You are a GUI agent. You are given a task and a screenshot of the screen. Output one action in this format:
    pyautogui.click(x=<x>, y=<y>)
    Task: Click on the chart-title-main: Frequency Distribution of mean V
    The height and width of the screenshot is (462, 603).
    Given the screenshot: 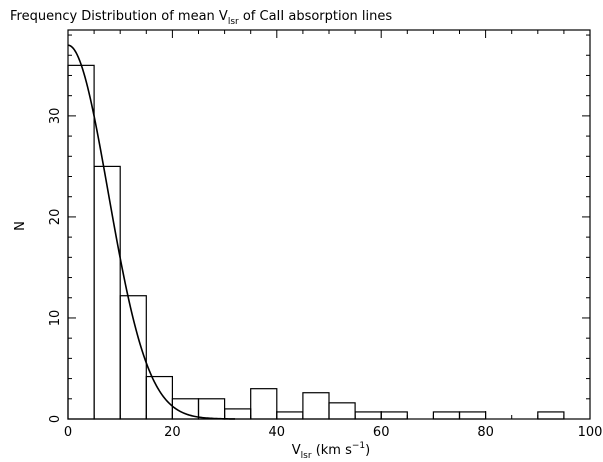 What is the action you would take?
    pyautogui.click(x=119, y=16)
    